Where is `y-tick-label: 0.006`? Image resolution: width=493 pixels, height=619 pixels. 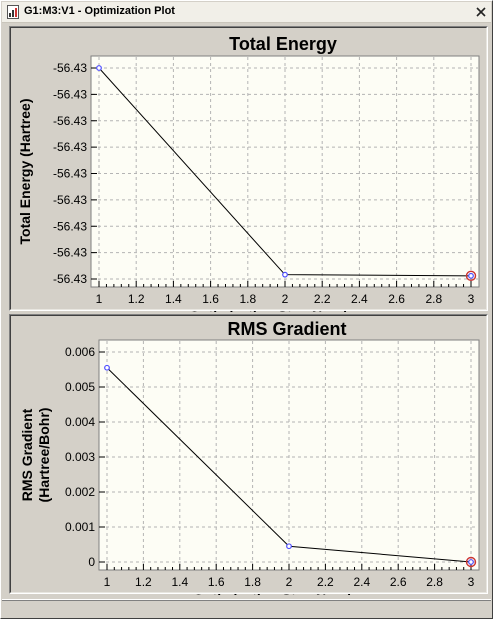 y-tick-label: 0.006 is located at coordinates (80, 352).